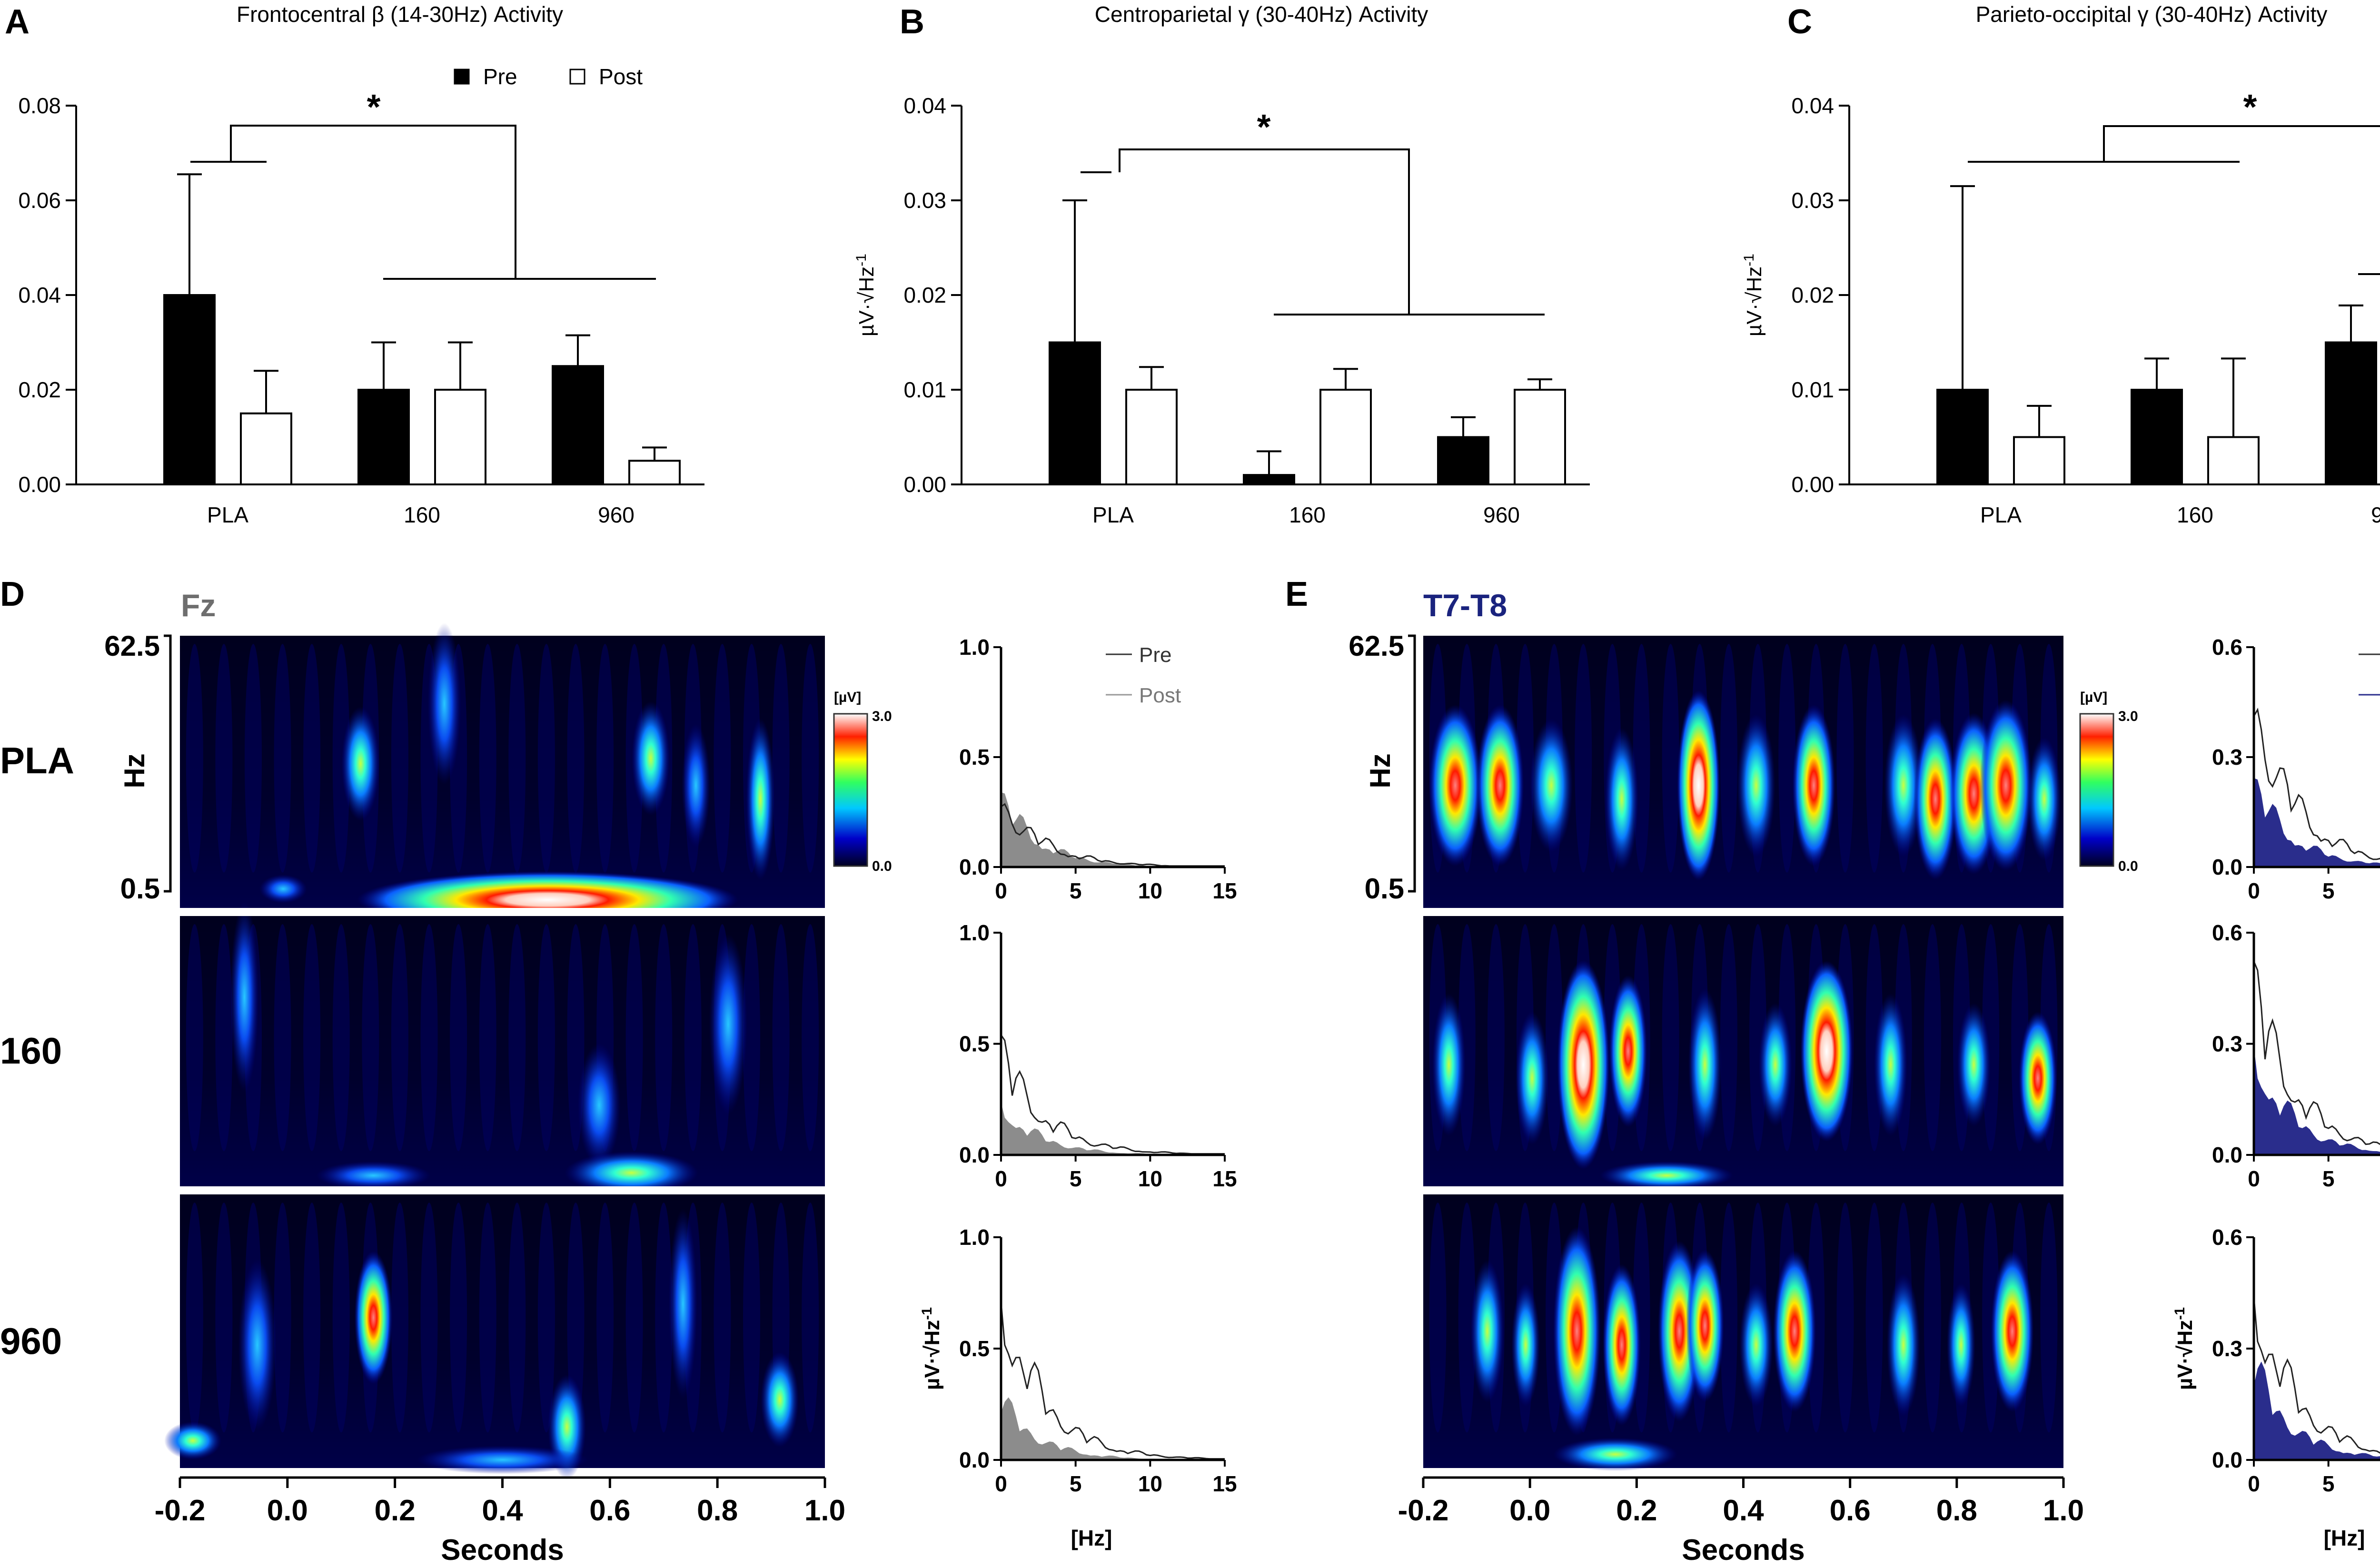 This screenshot has height=1567, width=2380. Describe the element at coordinates (395, 1510) in the screenshot. I see `x-tick-label: 0.2` at that location.